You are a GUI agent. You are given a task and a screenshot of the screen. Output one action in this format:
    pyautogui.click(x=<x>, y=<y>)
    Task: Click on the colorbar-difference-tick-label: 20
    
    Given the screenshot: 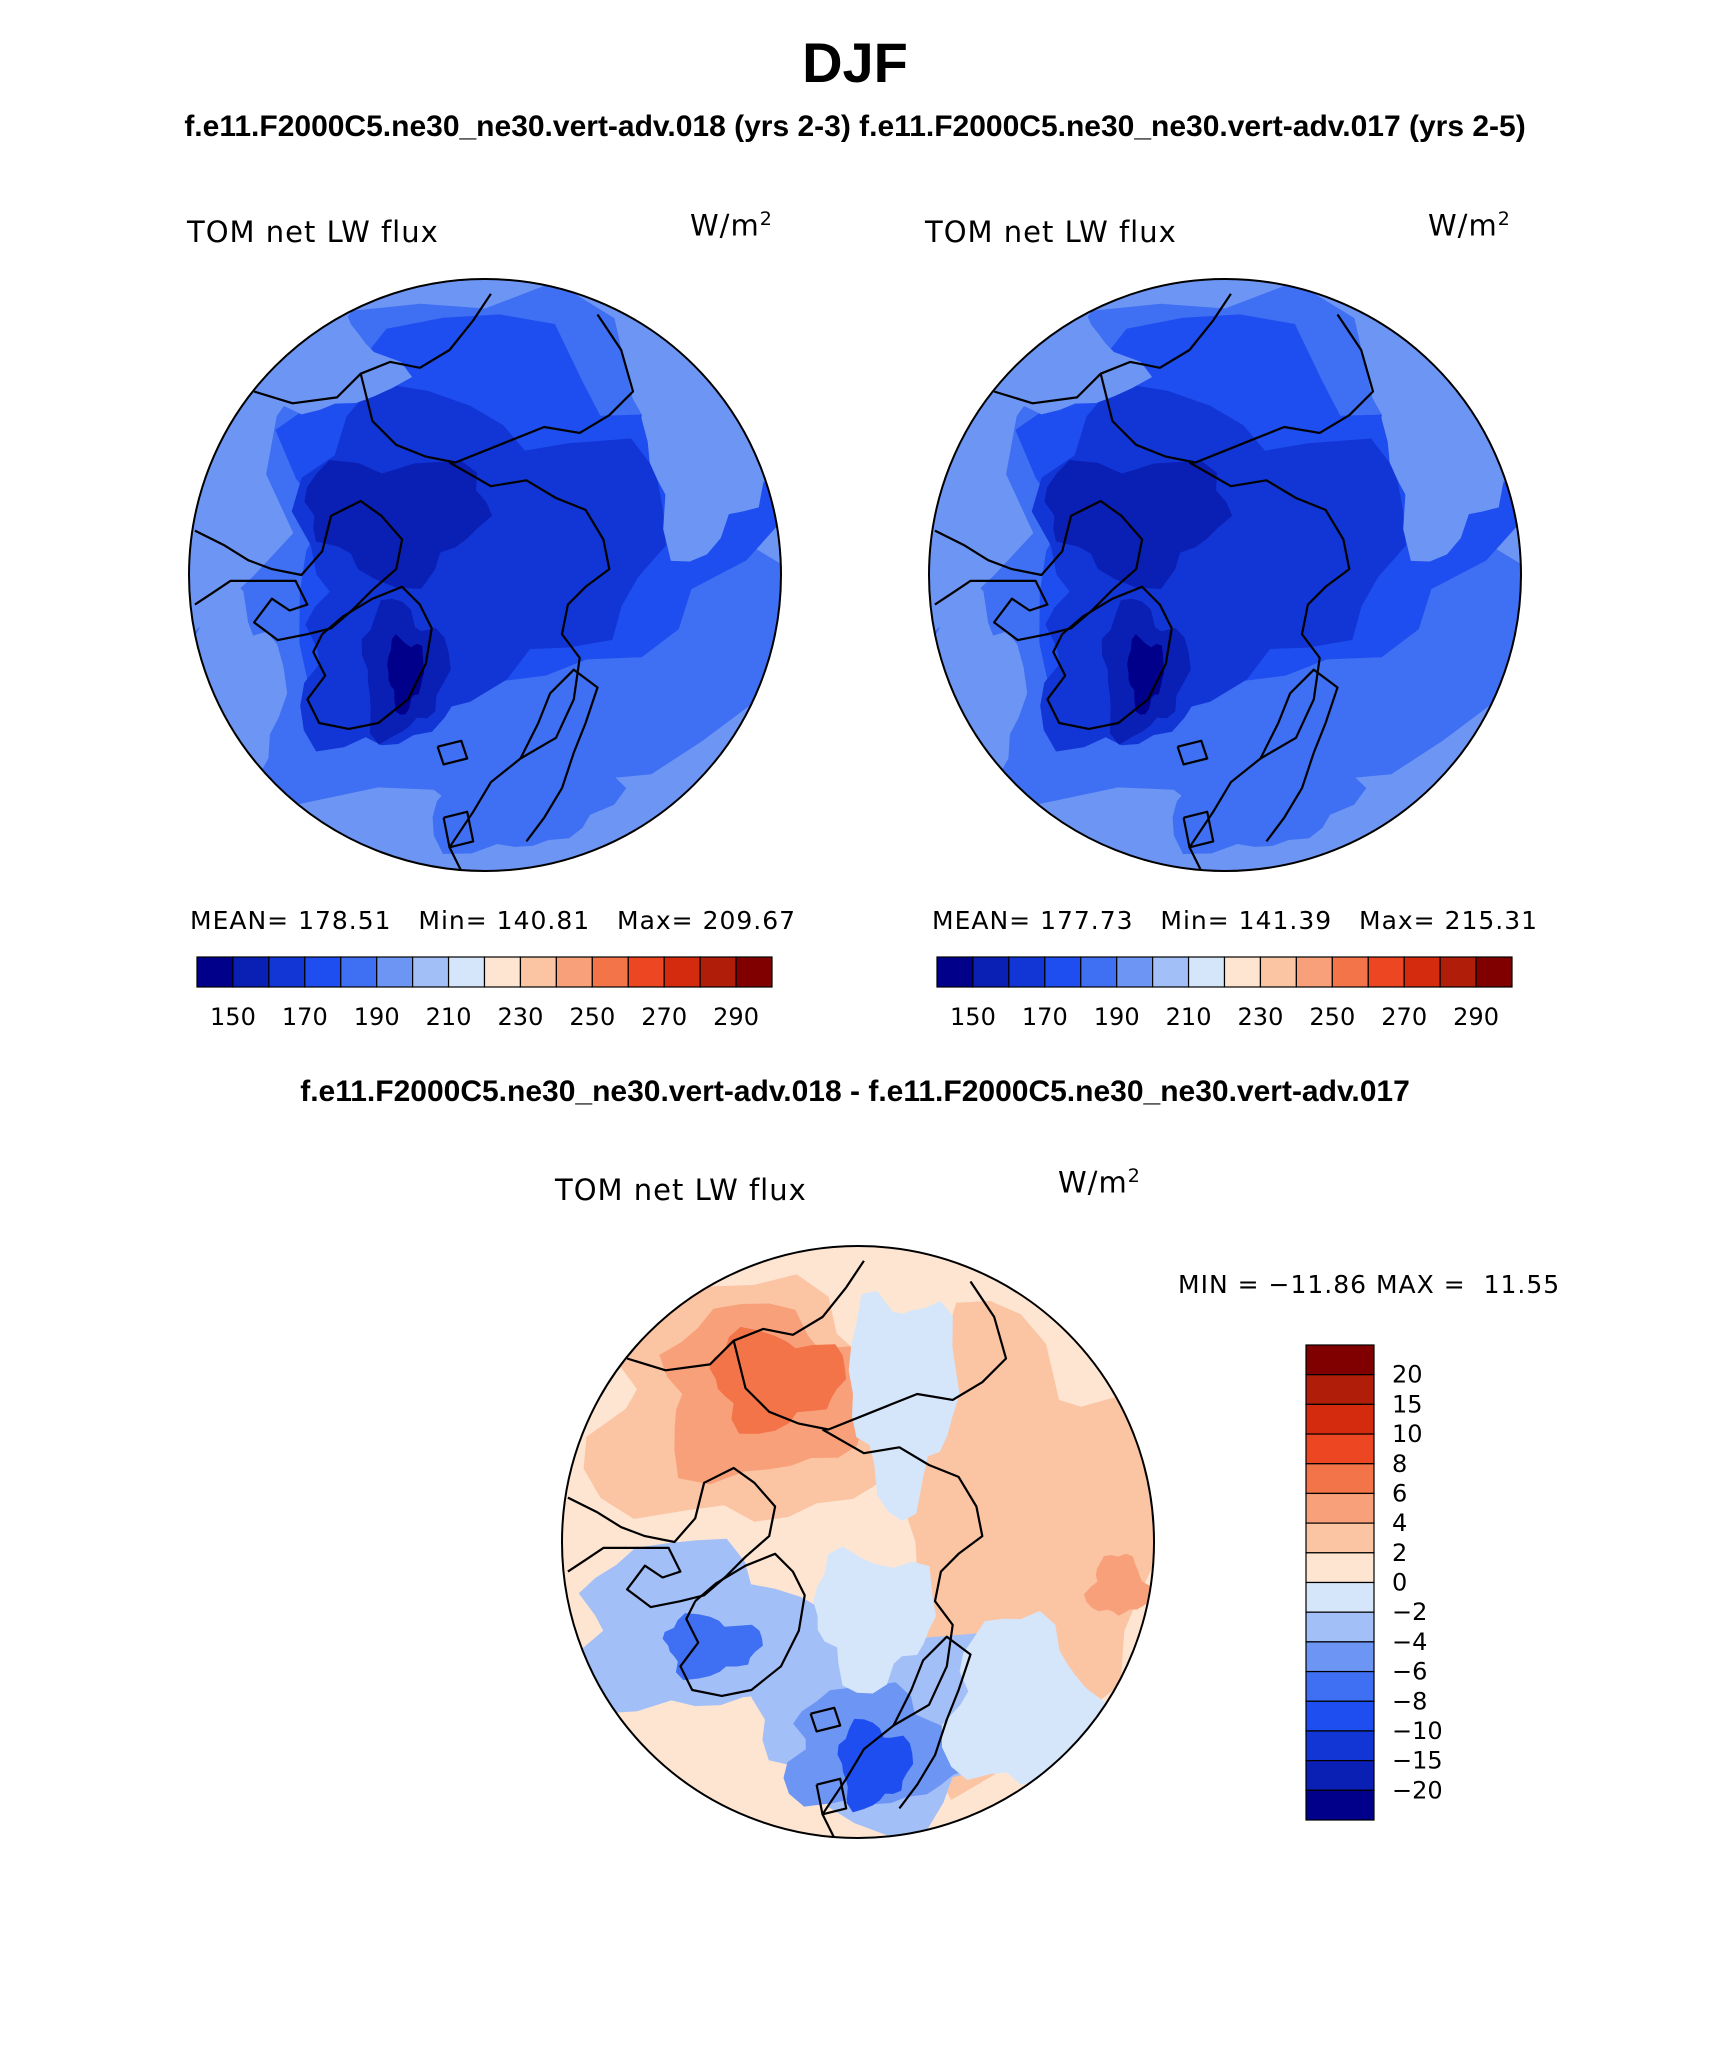 What is the action you would take?
    pyautogui.click(x=1407, y=1375)
    